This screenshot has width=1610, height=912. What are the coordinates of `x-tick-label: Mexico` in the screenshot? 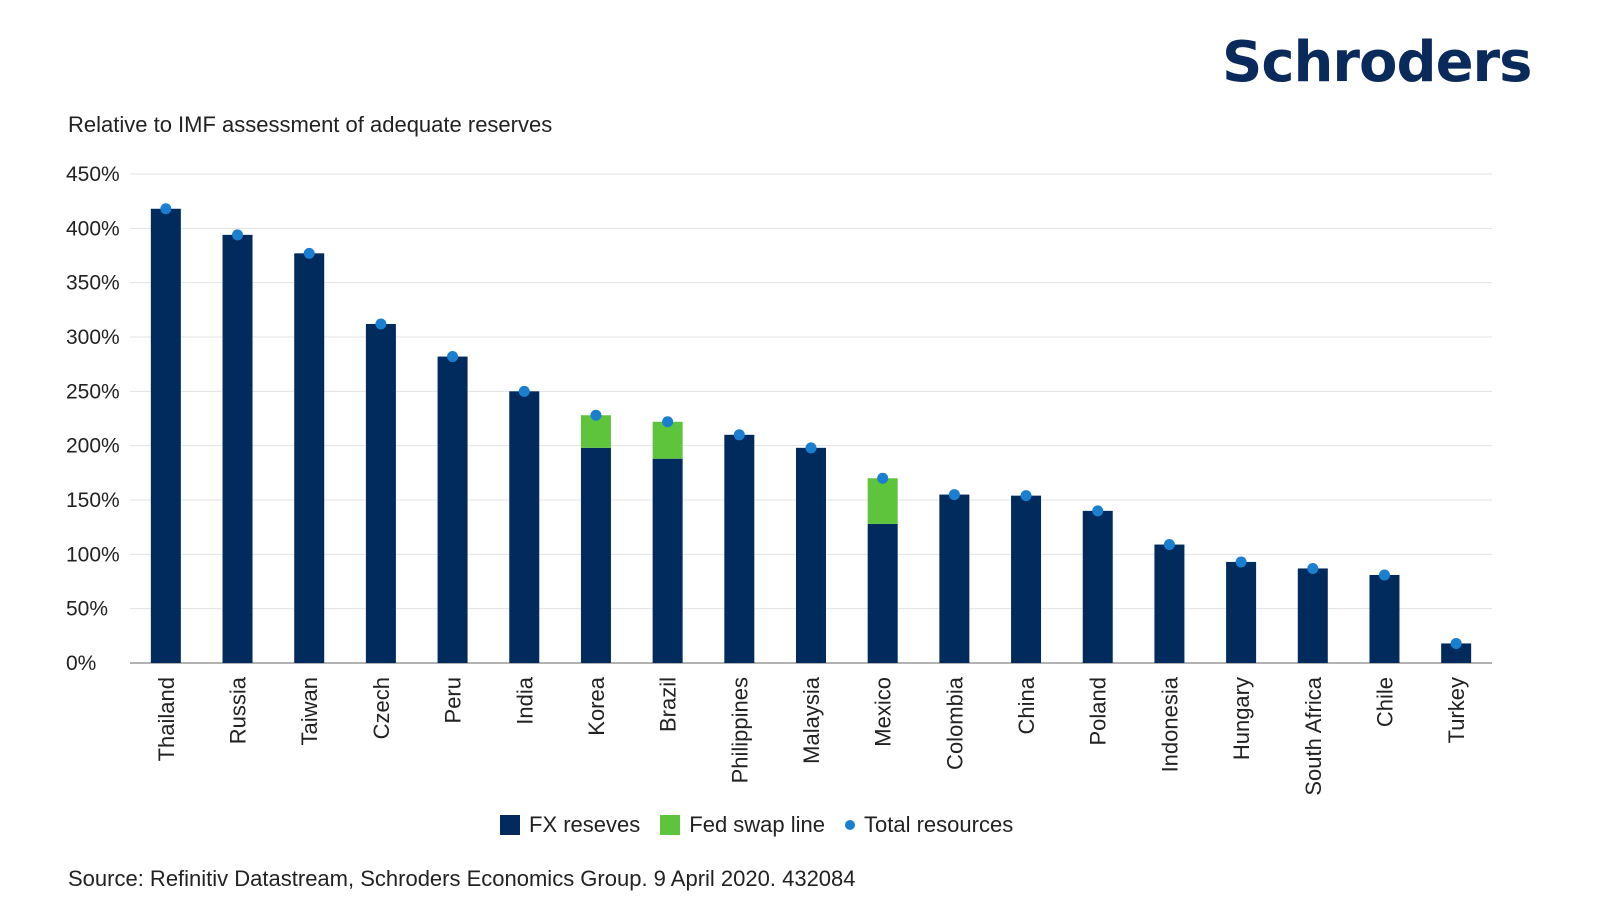 It's located at (883, 712).